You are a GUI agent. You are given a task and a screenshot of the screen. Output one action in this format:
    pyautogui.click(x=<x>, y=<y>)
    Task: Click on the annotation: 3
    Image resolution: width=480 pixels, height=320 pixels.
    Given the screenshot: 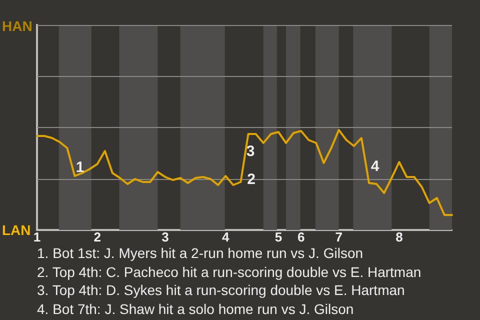 What is the action you would take?
    pyautogui.click(x=250, y=151)
    